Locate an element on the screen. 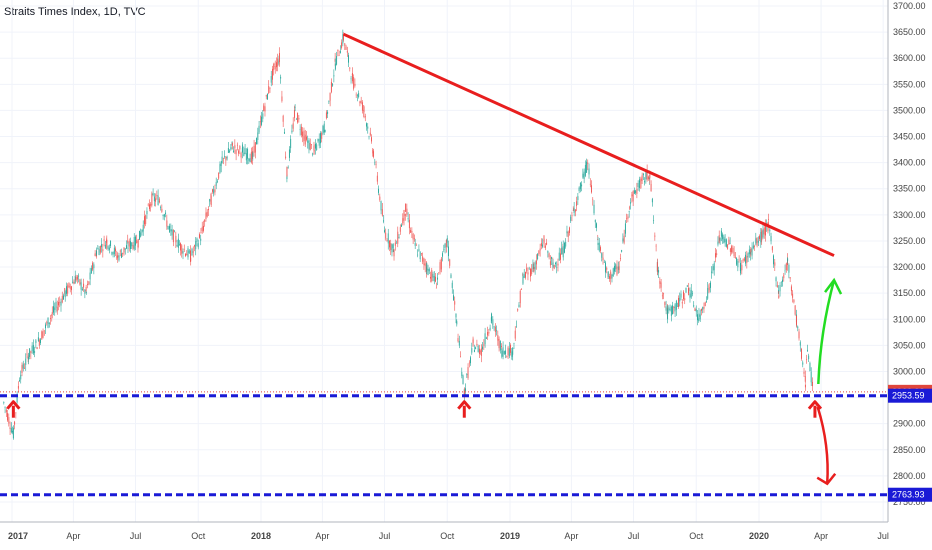  x-tick-label: 2018 is located at coordinates (261, 536).